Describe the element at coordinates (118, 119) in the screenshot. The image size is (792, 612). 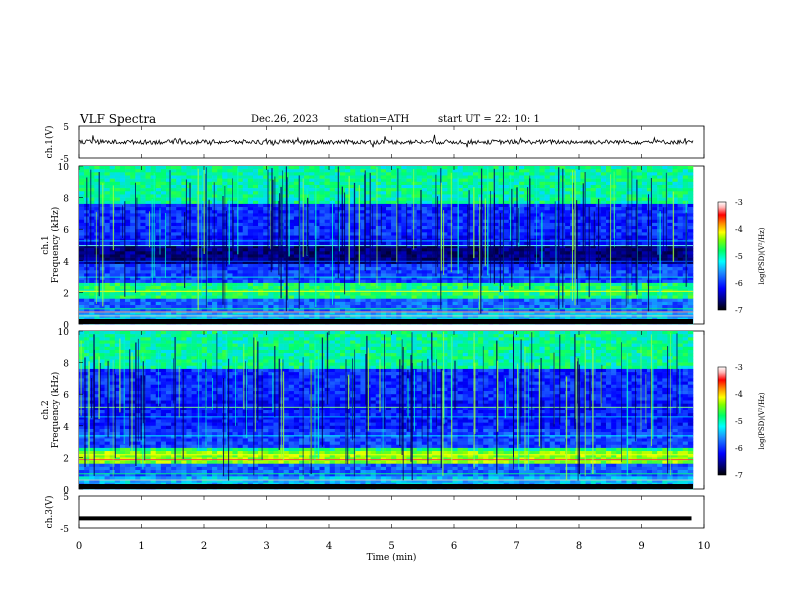
I see `chart-title: VLF Spectra` at that location.